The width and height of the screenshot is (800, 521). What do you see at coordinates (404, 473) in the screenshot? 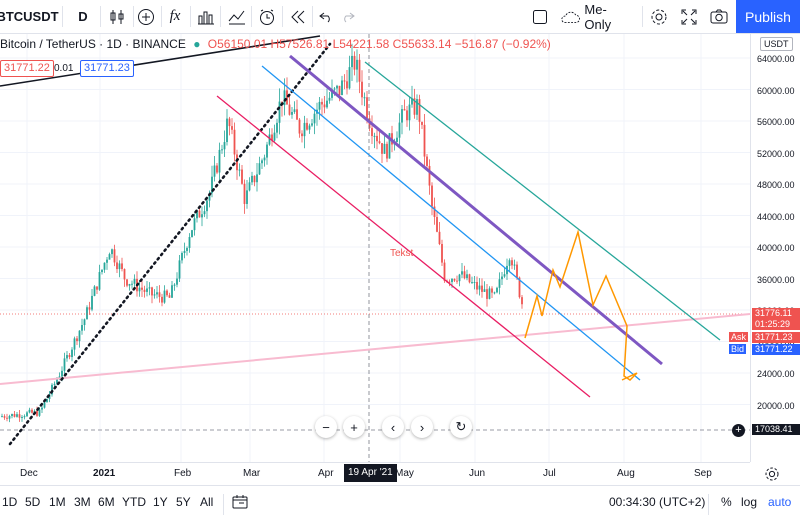
I see `time-label: May` at bounding box center [404, 473].